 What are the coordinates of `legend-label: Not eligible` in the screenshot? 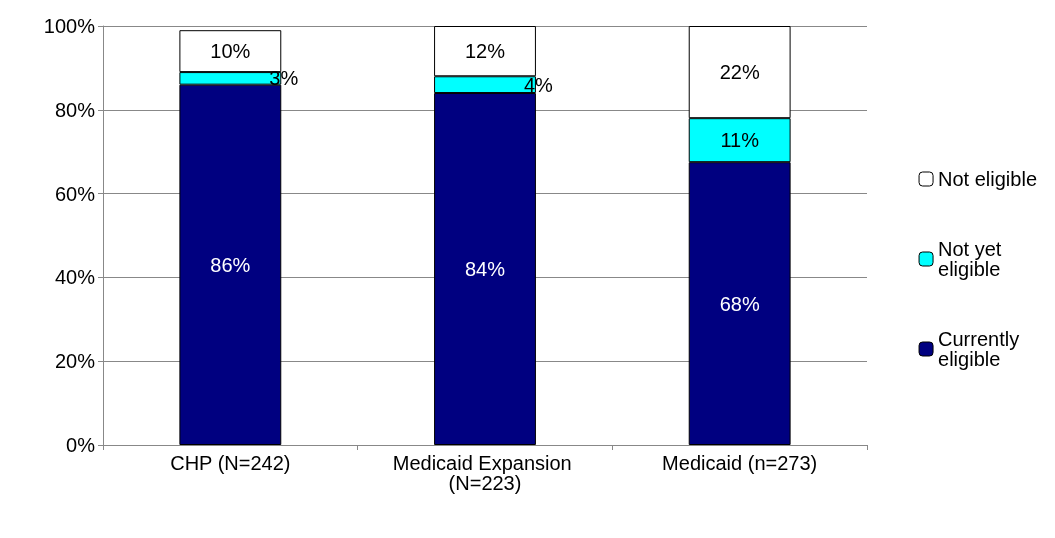 It's located at (988, 179).